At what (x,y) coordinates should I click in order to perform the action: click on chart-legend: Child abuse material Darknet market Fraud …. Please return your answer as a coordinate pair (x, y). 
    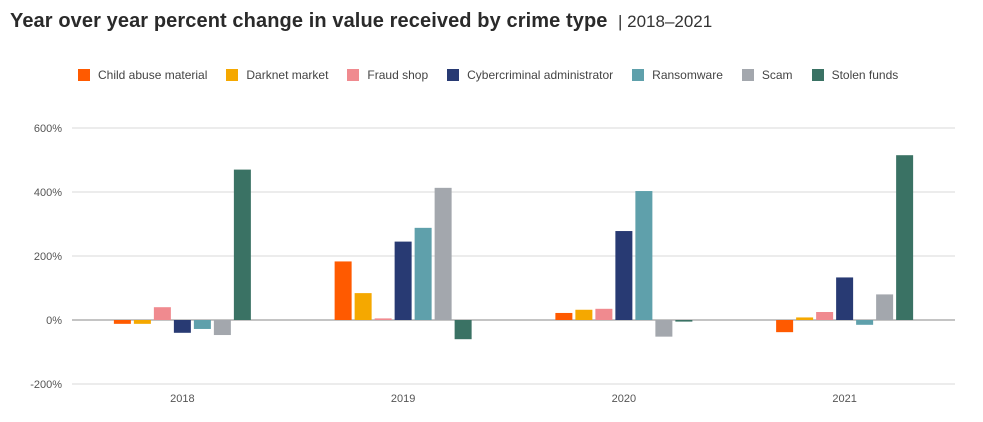
    Looking at the image, I should click on (488, 75).